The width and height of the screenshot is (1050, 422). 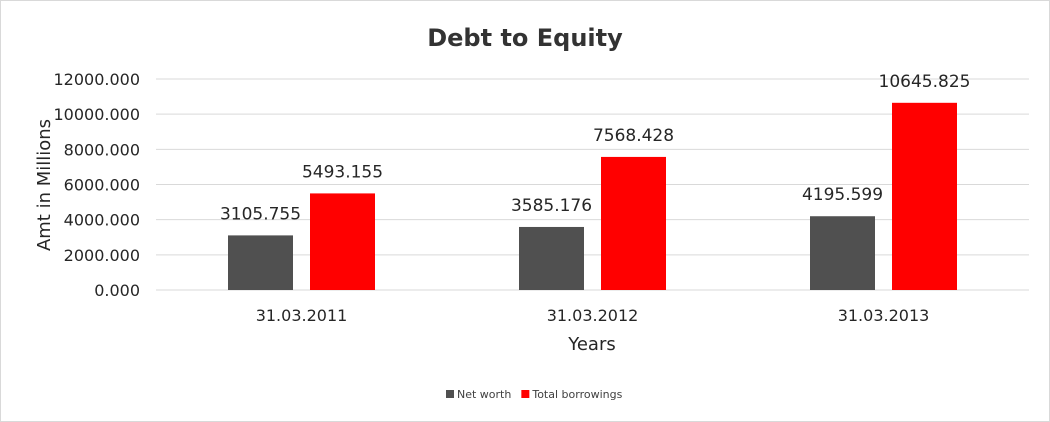 I want to click on y-tick-label: 0.000, so click(x=117, y=290).